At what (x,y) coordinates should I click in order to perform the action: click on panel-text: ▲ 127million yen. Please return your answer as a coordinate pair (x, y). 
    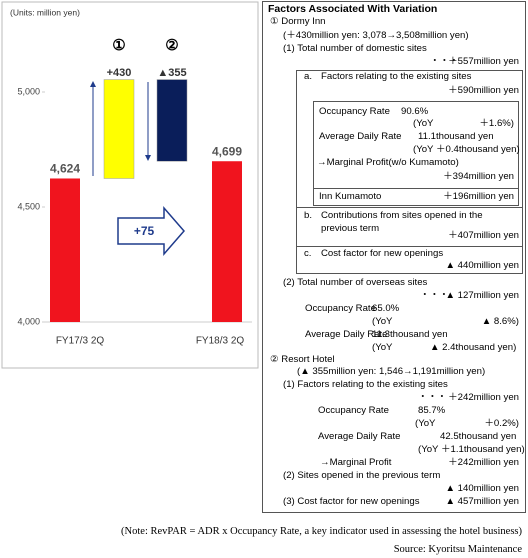
    Looking at the image, I should click on (482, 295).